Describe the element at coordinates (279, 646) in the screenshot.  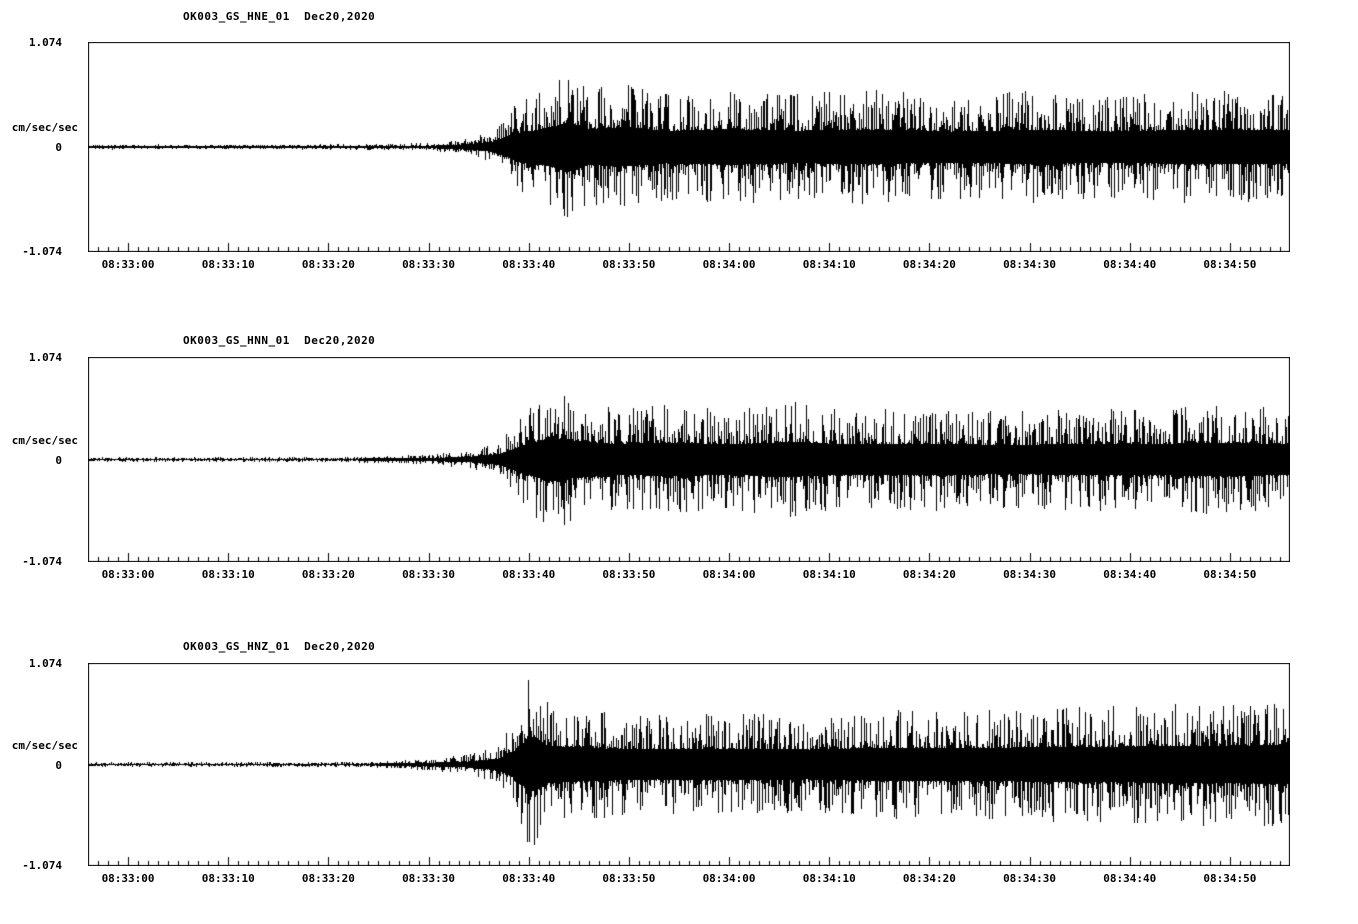
I see `panel-title: OK003_GS_HNZ_01 Dec20,2020` at that location.